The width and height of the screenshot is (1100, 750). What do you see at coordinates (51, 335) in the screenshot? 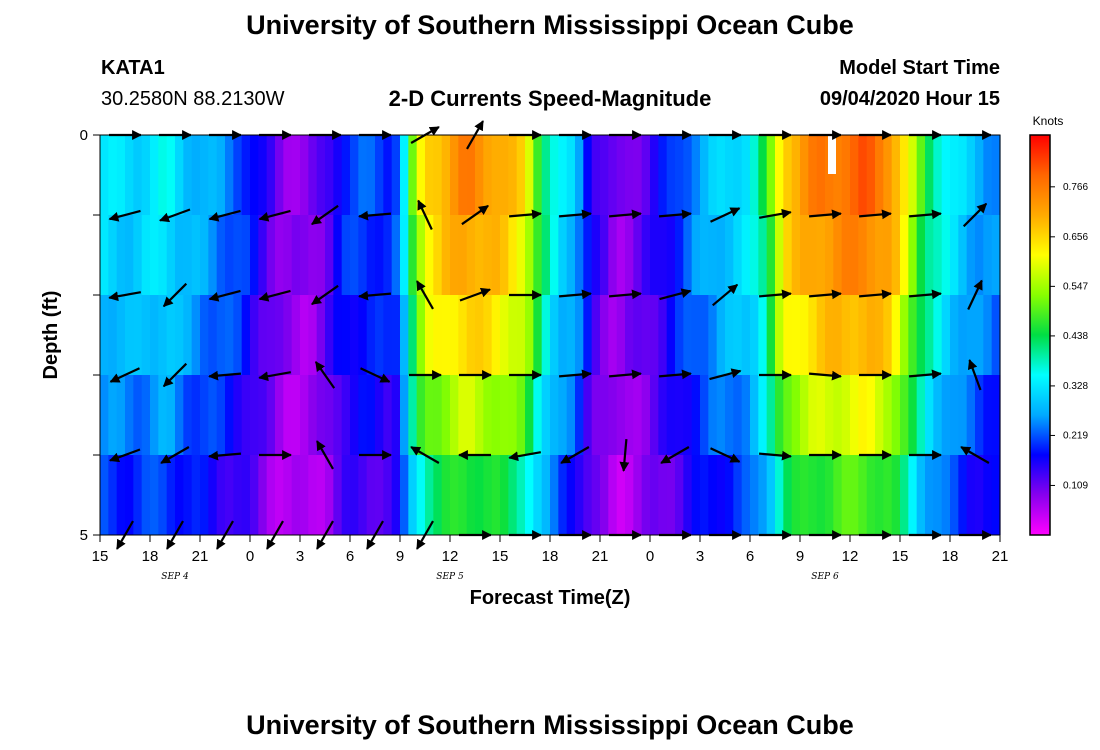
I see `y-axis-label: Depth (ft)` at bounding box center [51, 335].